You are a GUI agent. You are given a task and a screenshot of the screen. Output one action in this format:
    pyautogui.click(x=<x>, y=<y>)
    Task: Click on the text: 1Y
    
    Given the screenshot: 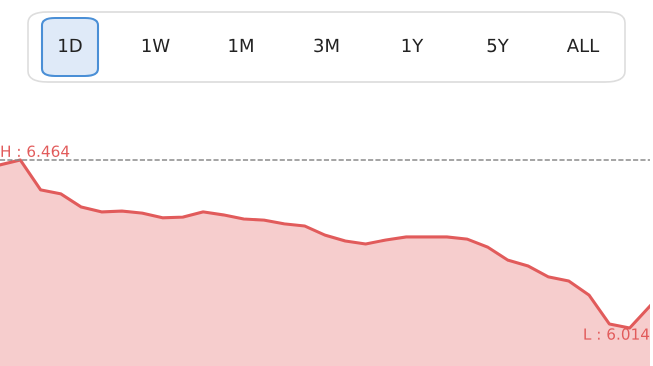 What is the action you would take?
    pyautogui.click(x=413, y=45)
    